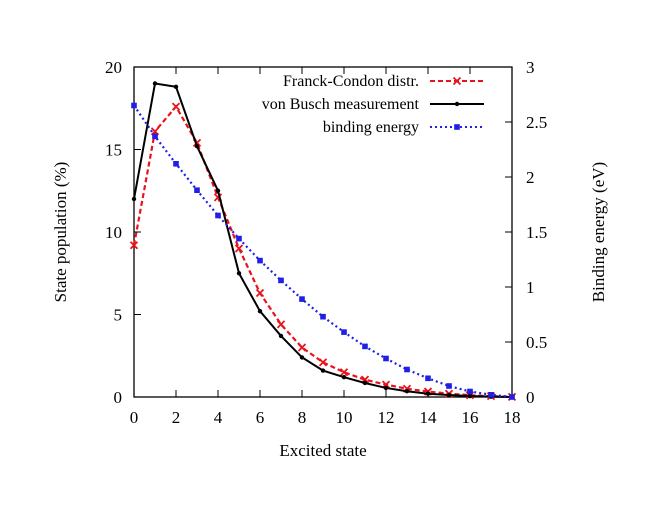 This screenshot has height=513, width=664. I want to click on y-tick-label: 0, so click(118, 397).